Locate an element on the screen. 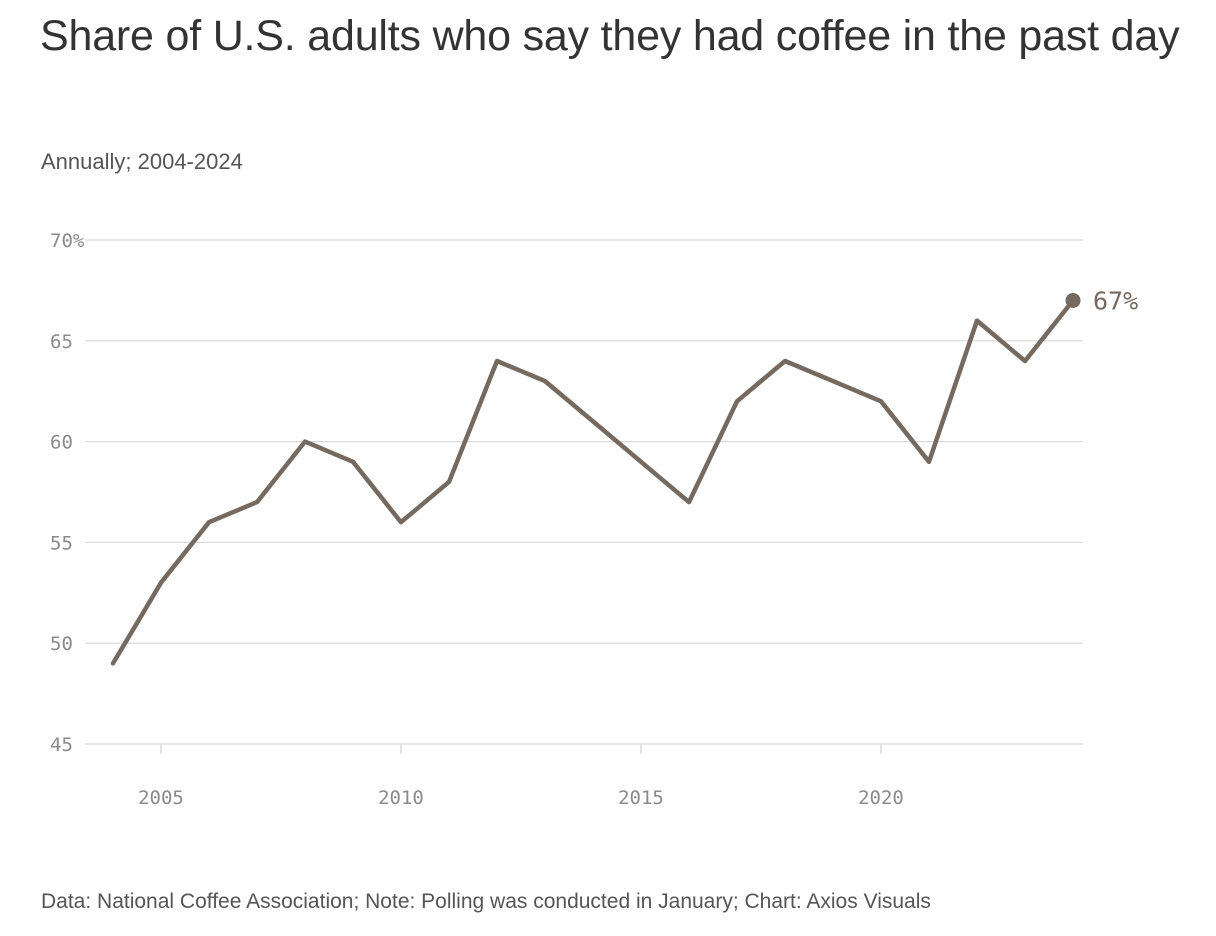  x-tick-label-2020: 2020 is located at coordinates (881, 798).